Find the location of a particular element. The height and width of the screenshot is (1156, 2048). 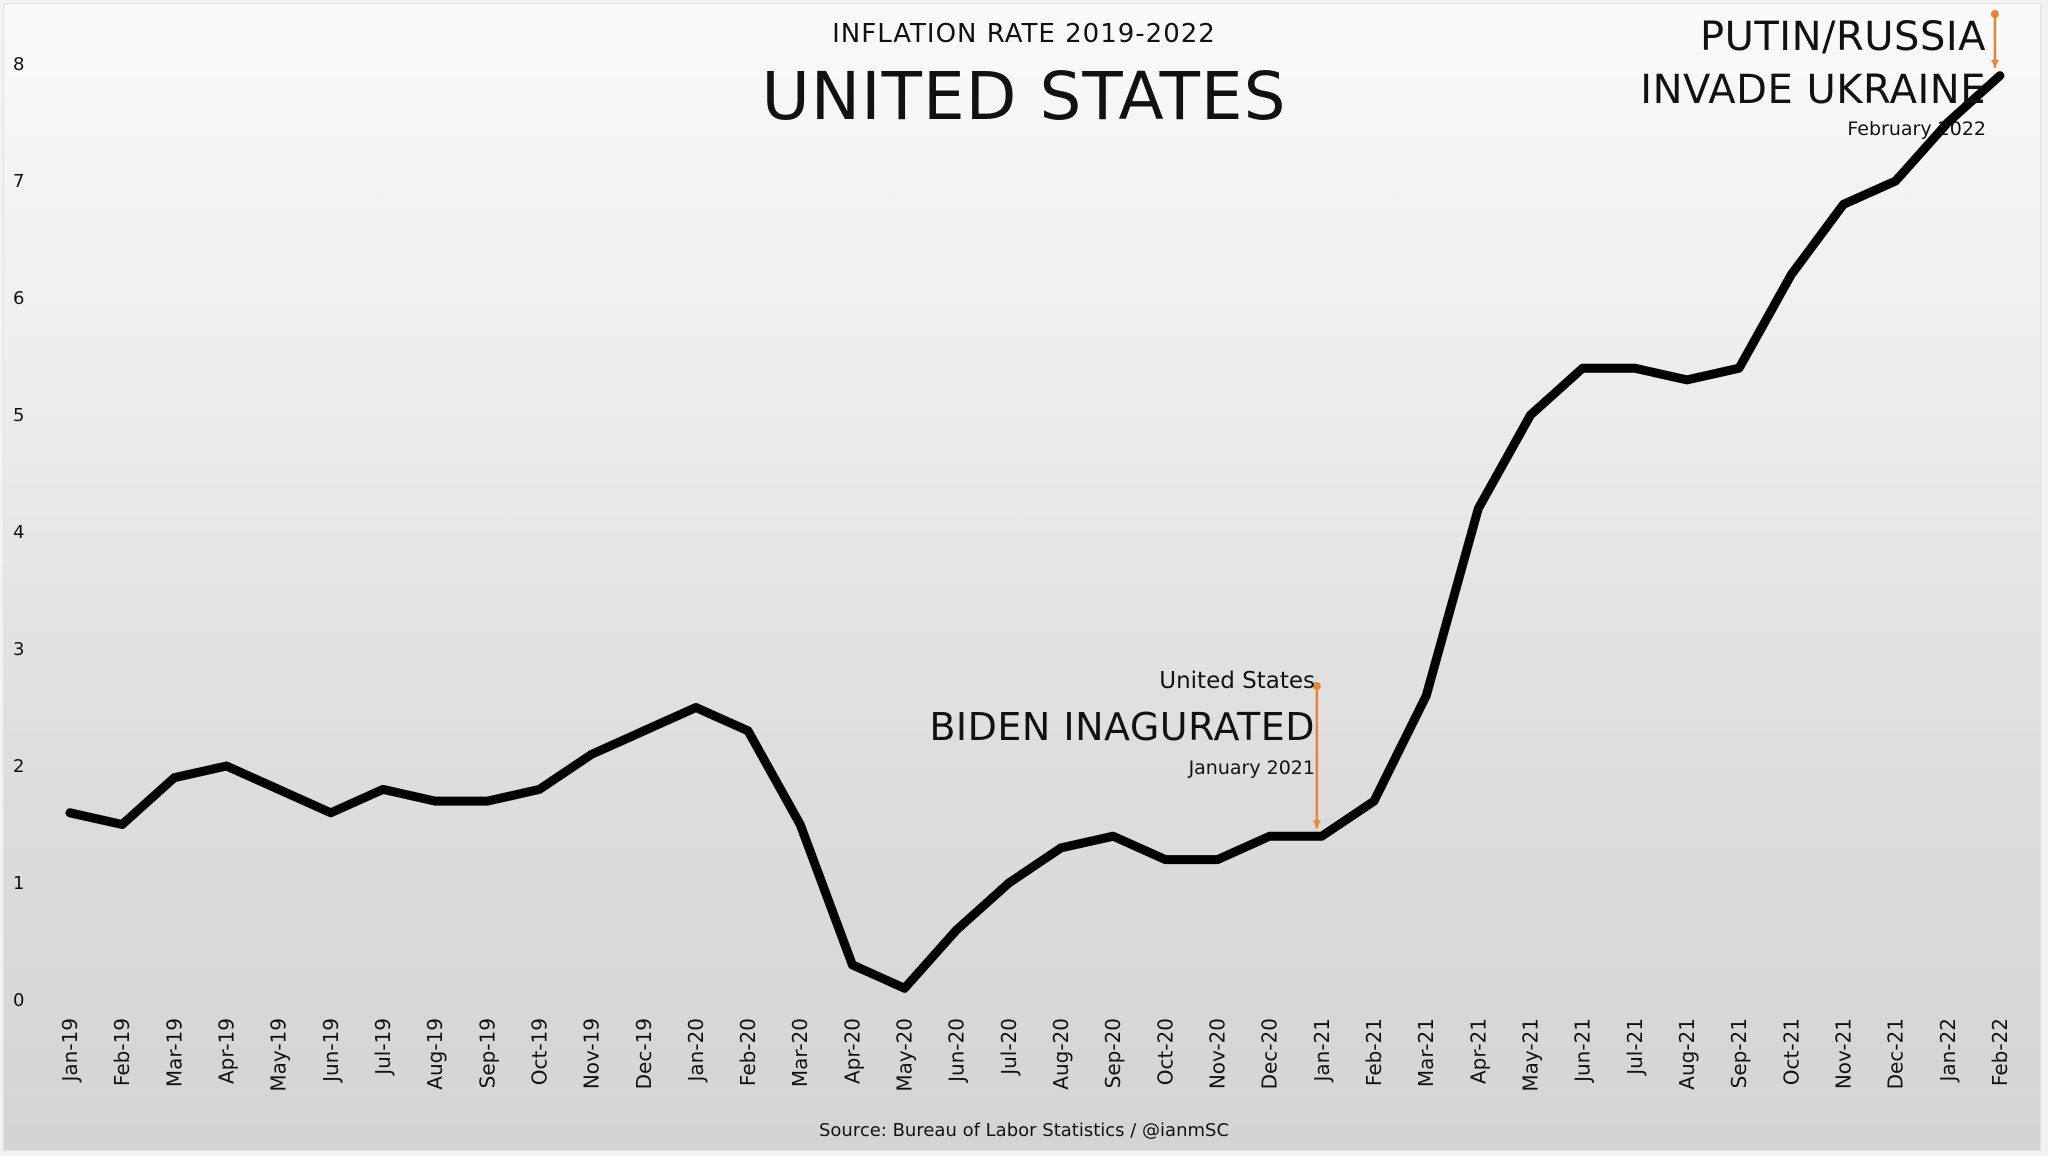

x-tick-label: May-20 is located at coordinates (905, 1055).